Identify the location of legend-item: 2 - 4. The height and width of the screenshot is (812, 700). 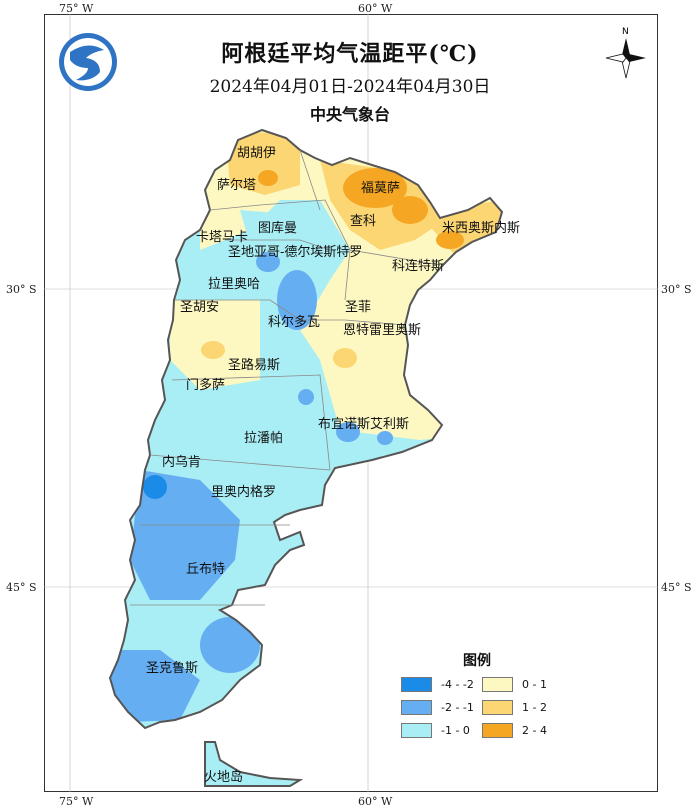
(527, 731).